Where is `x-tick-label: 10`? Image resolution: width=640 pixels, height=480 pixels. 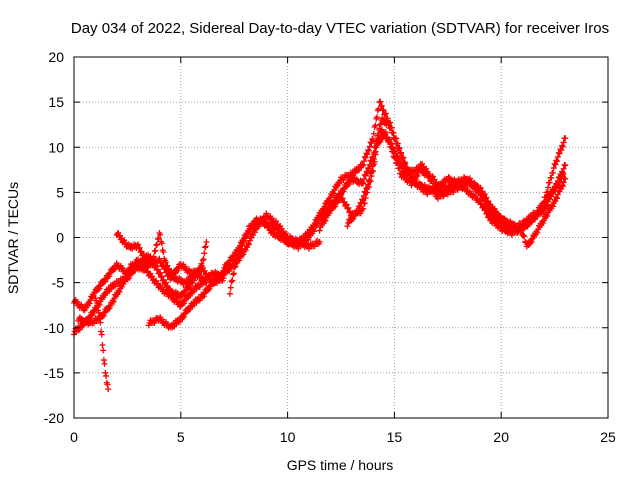 x-tick-label: 10 is located at coordinates (288, 437).